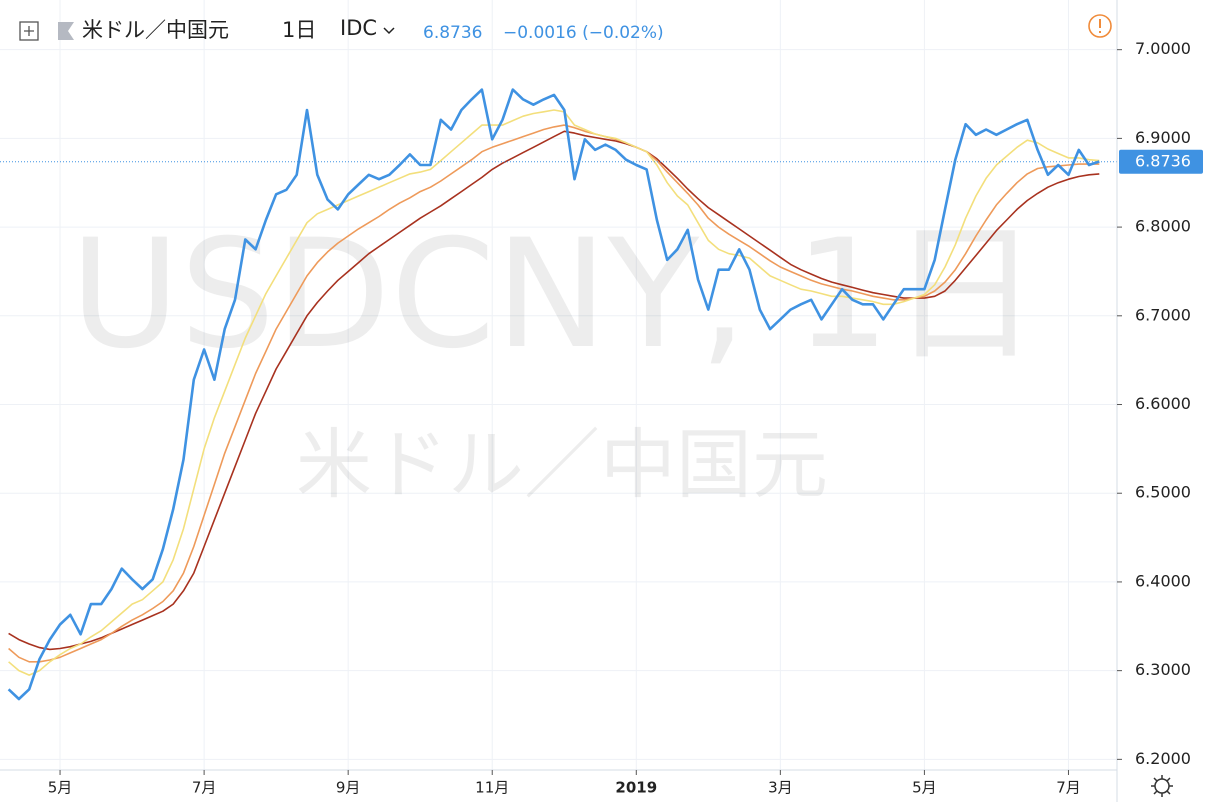  What do you see at coordinates (299, 30) in the screenshot?
I see `interval: 1日` at bounding box center [299, 30].